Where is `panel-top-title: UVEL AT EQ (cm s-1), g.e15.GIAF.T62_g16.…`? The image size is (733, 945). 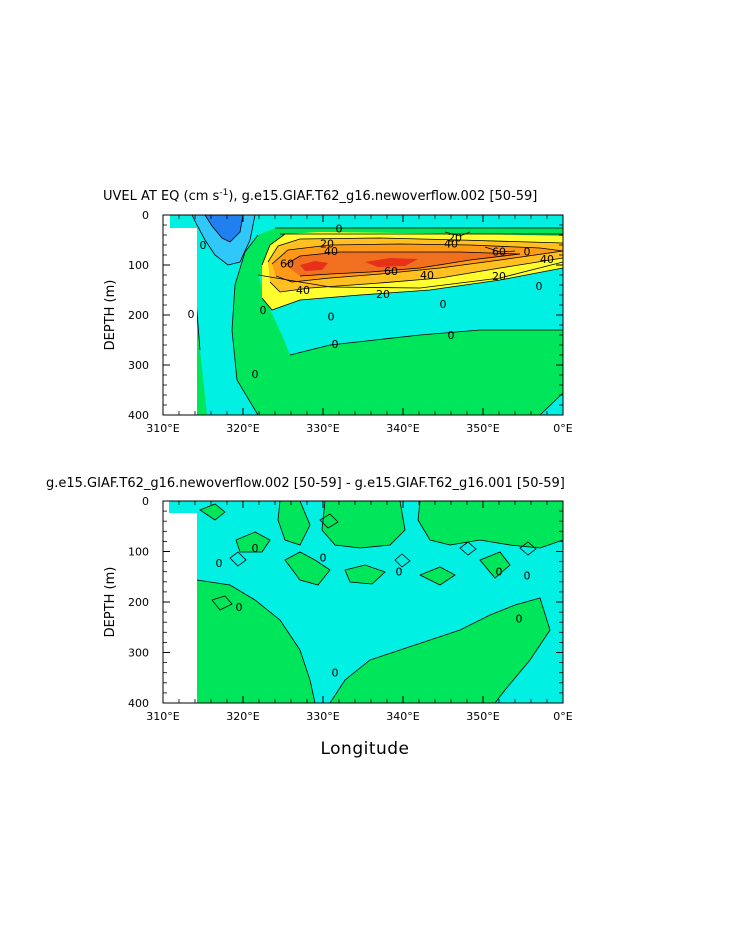
panel-top-title: UVEL AT EQ (cm s-1), g.e15.GIAF.T62_g16.… is located at coordinates (320, 196).